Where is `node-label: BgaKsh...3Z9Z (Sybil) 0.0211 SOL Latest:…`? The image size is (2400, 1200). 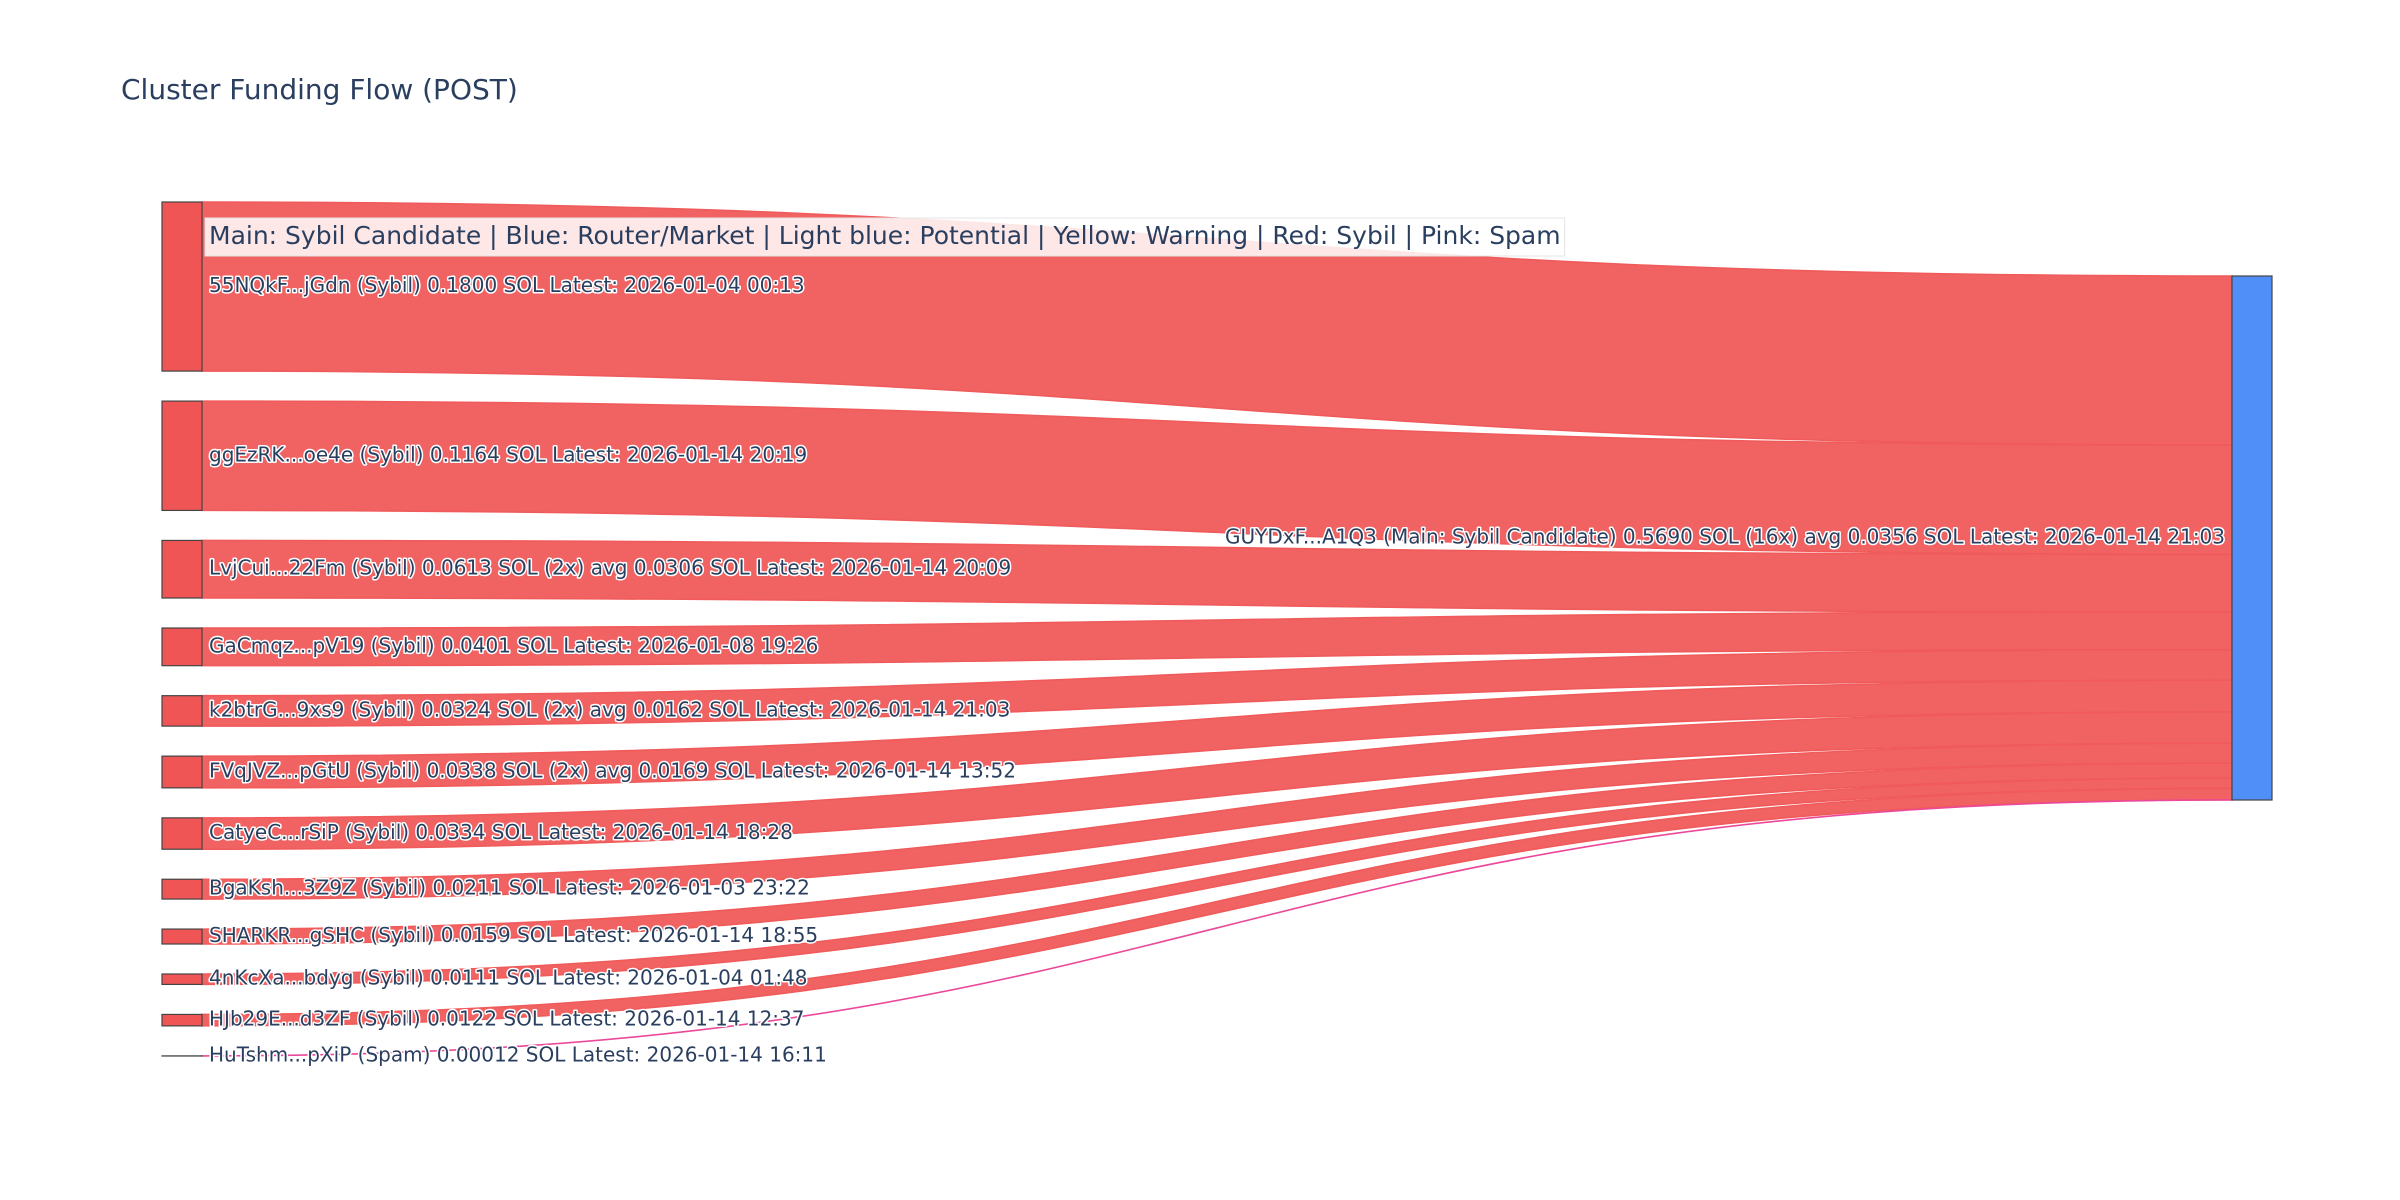
node-label: BgaKsh...3Z9Z (Sybil) 0.0211 SOL Latest:… is located at coordinates (509, 888).